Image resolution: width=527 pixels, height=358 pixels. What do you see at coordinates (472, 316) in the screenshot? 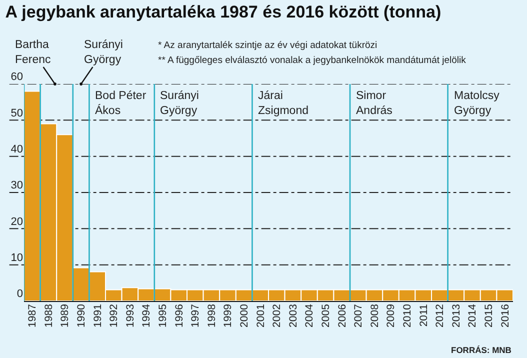
I see `x-tick-label: 2014` at bounding box center [472, 316].